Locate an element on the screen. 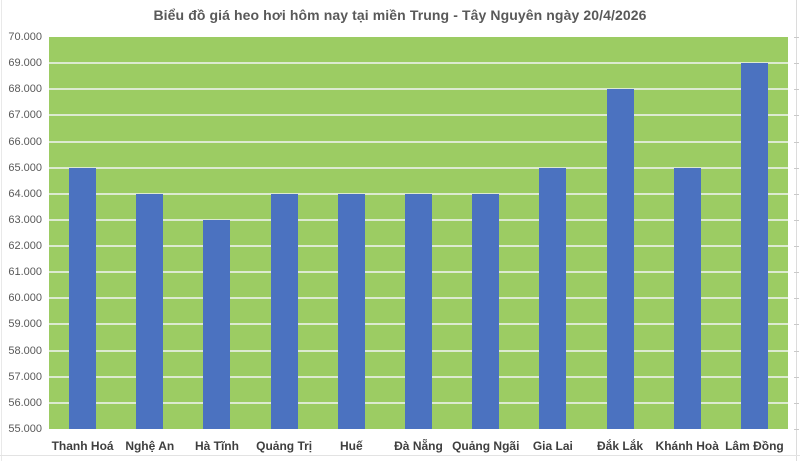  y-axis-tick-label: 58.000 is located at coordinates (25, 350).